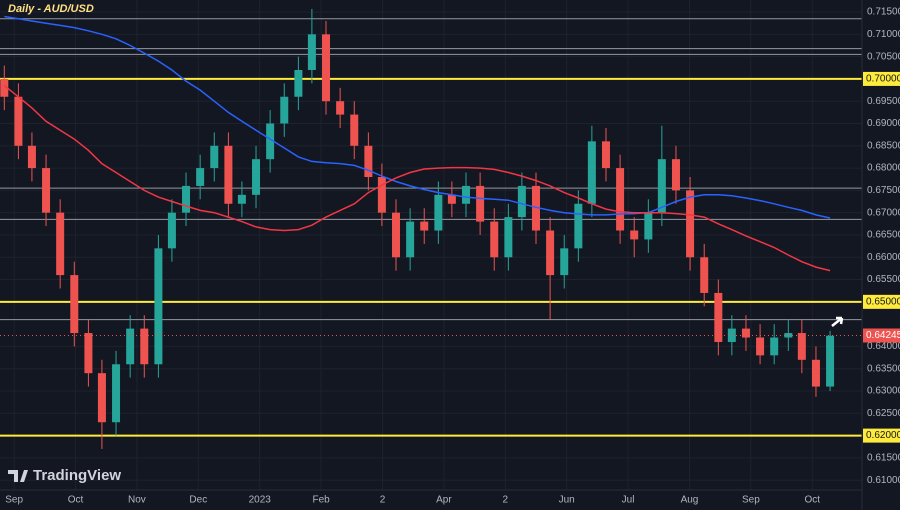 Image resolution: width=900 pixels, height=510 pixels. I want to click on y-tick-label: 0.67500, so click(883, 190).